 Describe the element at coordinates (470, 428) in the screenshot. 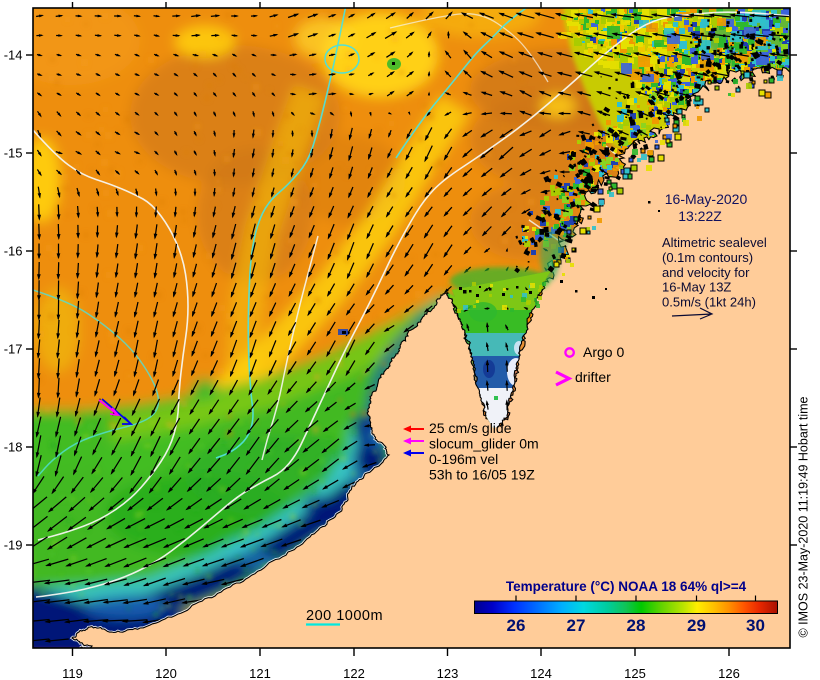

I see `svg-text: 25 cm/s glide` at that location.